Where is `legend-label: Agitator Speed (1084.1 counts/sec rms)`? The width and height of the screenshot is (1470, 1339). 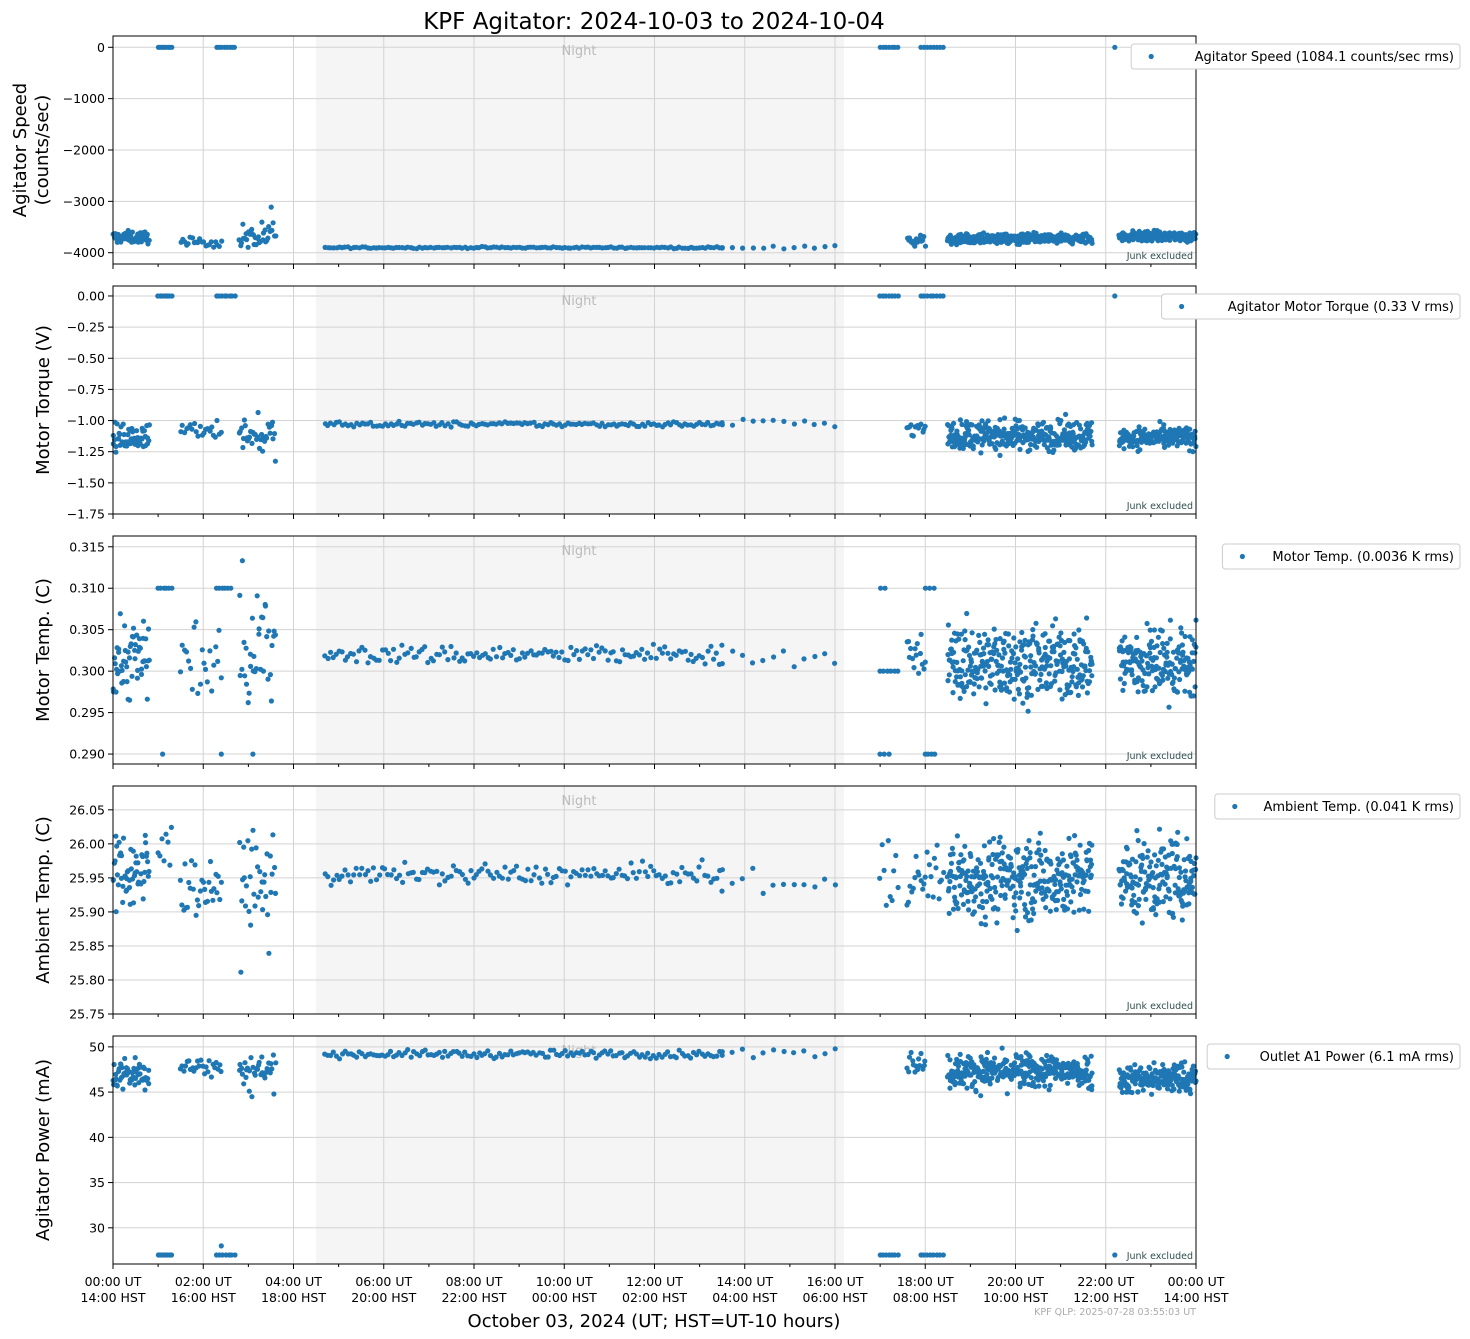 legend-label: Agitator Speed (1084.1 counts/sec rms) is located at coordinates (1324, 57).